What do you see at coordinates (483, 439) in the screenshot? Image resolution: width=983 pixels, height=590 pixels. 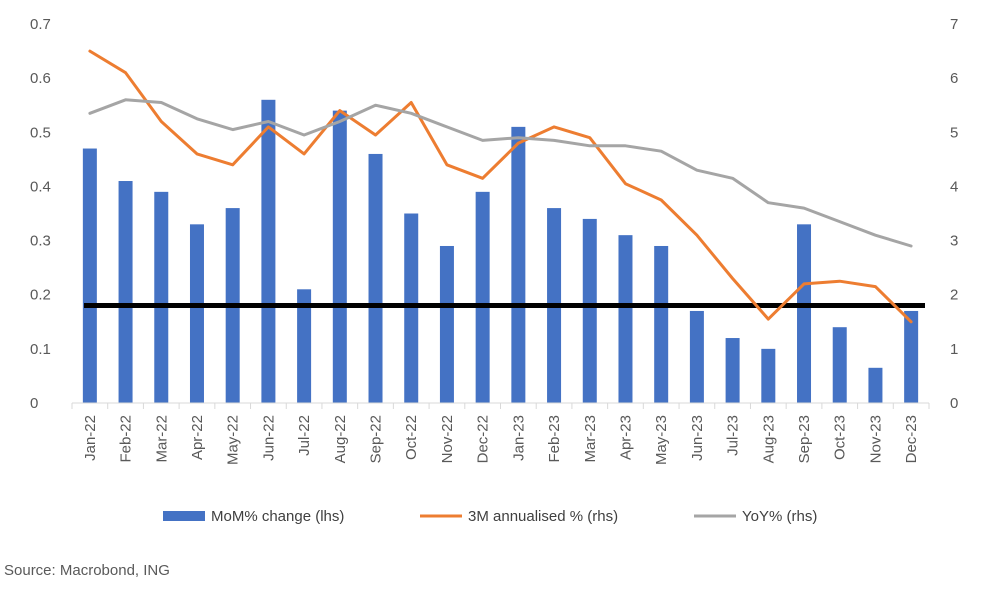 I see `x-tick-label: Dec-22` at bounding box center [483, 439].